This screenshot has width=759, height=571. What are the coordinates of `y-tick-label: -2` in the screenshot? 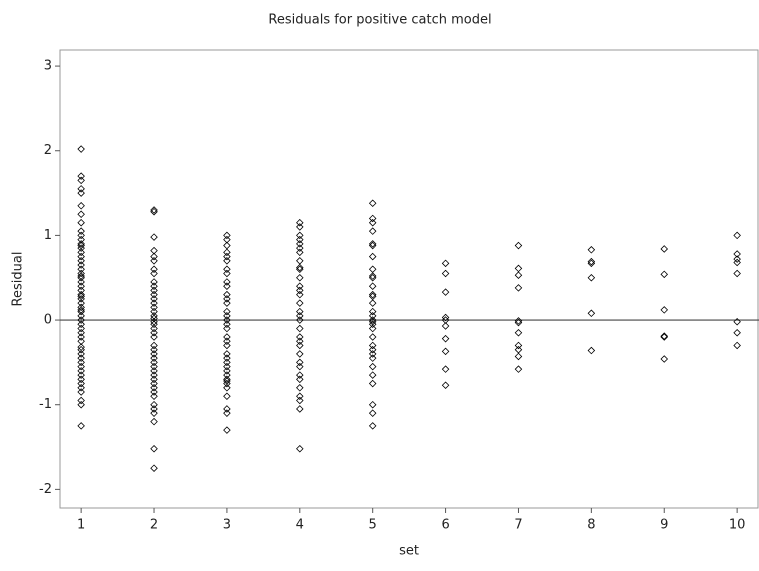 It's located at (45, 489).